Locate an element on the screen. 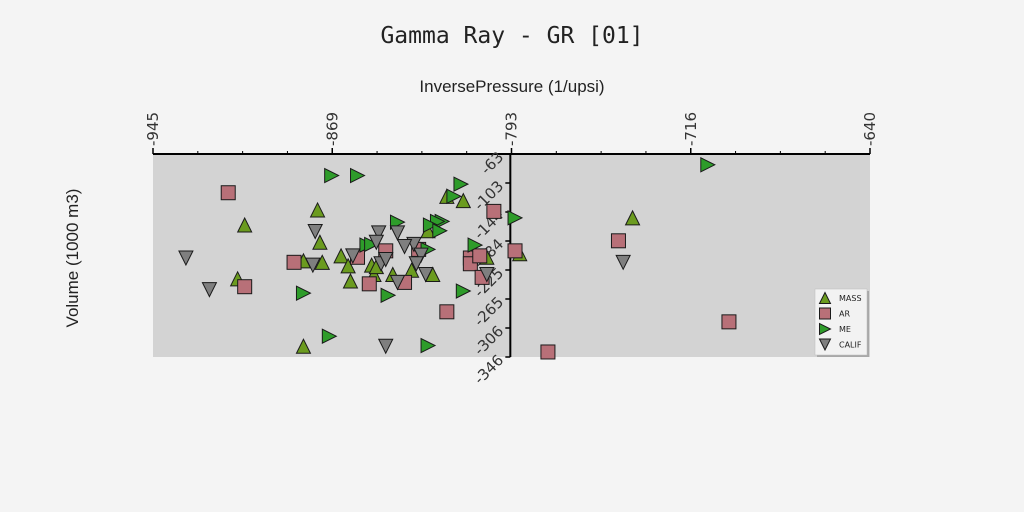 The image size is (1024, 512). legend-marker-me is located at coordinates (825, 329).